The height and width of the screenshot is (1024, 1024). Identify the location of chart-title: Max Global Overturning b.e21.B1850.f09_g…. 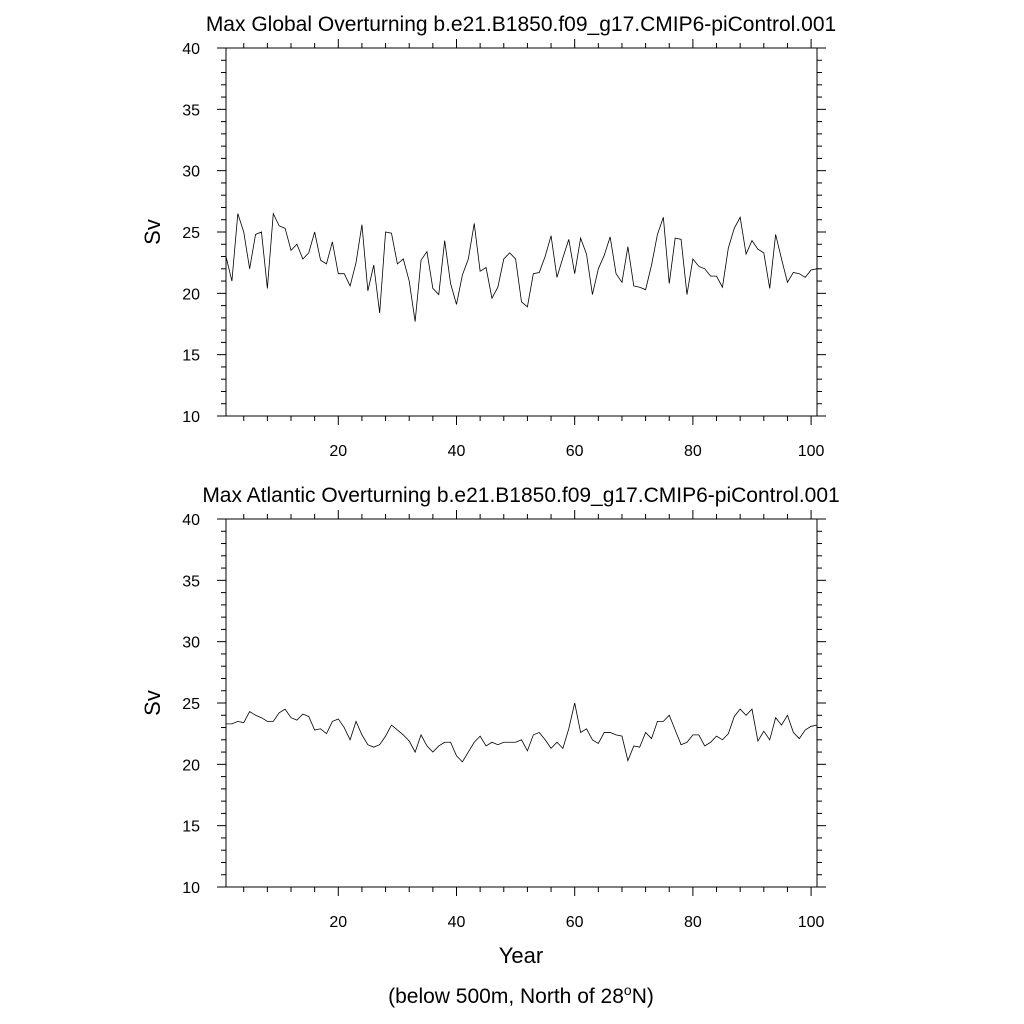
(521, 24).